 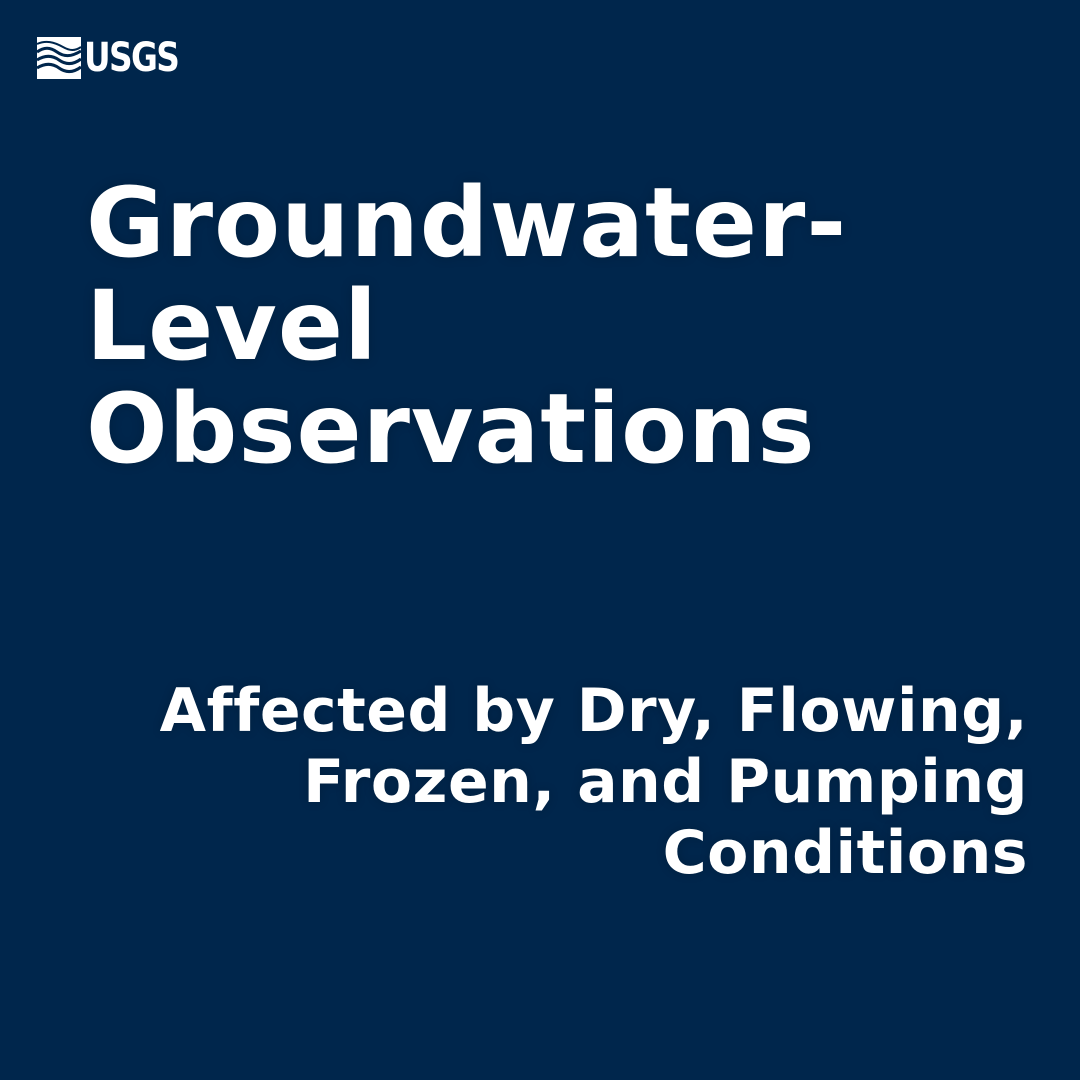 I want to click on subtitle-line-3: Conditions, so click(x=845, y=853).